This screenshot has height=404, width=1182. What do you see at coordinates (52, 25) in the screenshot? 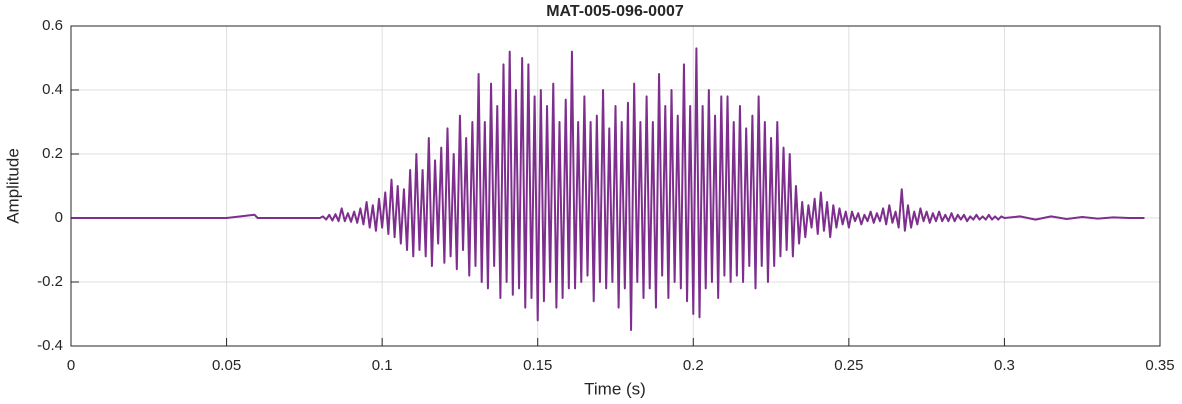
I see `y-tick-label: 0.6` at bounding box center [52, 25].